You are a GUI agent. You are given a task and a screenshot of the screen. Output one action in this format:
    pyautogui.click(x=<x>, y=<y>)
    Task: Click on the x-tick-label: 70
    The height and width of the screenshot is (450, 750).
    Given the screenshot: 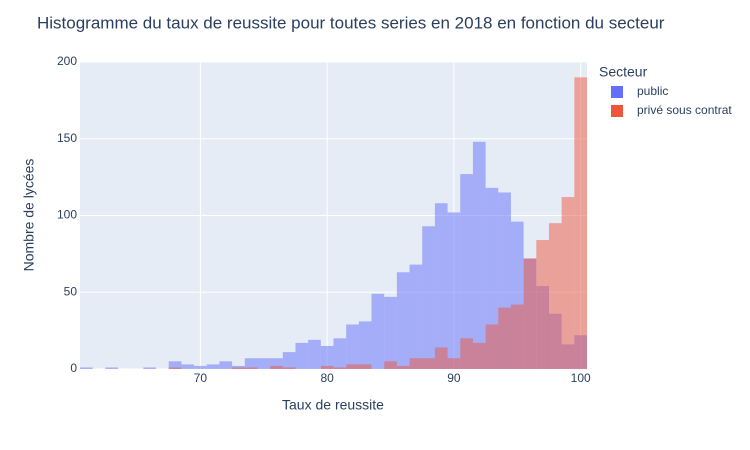 What is the action you would take?
    pyautogui.click(x=201, y=378)
    